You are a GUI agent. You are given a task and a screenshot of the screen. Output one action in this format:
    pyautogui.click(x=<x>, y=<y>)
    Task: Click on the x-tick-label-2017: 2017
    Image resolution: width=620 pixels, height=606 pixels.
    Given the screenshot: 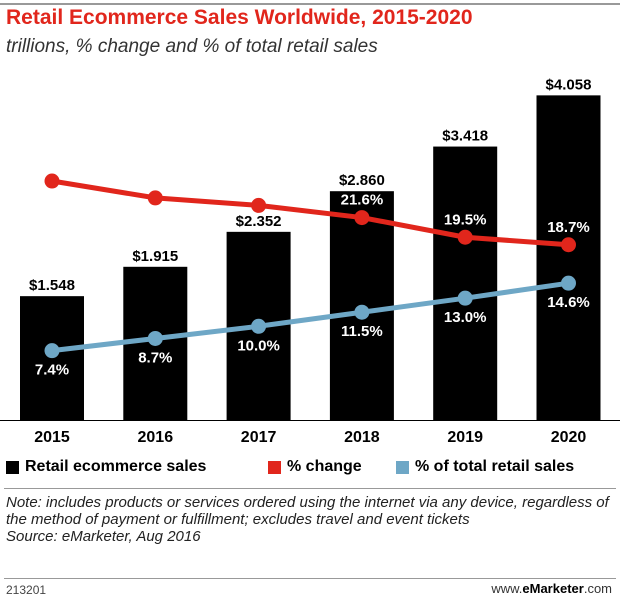 What is the action you would take?
    pyautogui.click(x=259, y=437)
    